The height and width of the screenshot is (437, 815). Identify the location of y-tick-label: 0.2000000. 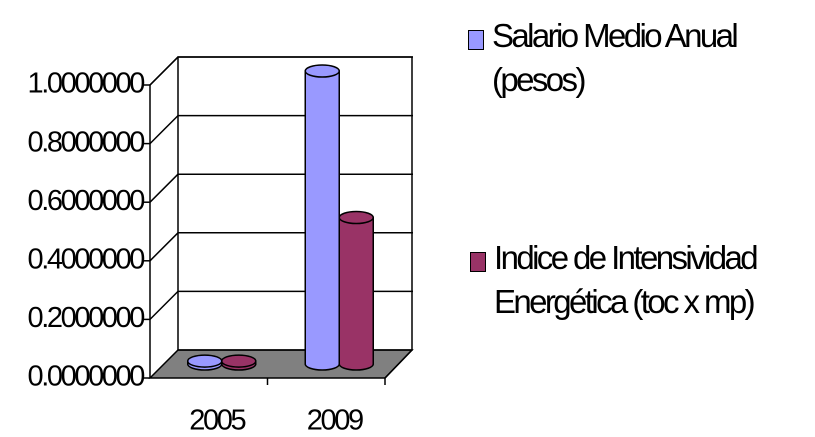
(86, 318).